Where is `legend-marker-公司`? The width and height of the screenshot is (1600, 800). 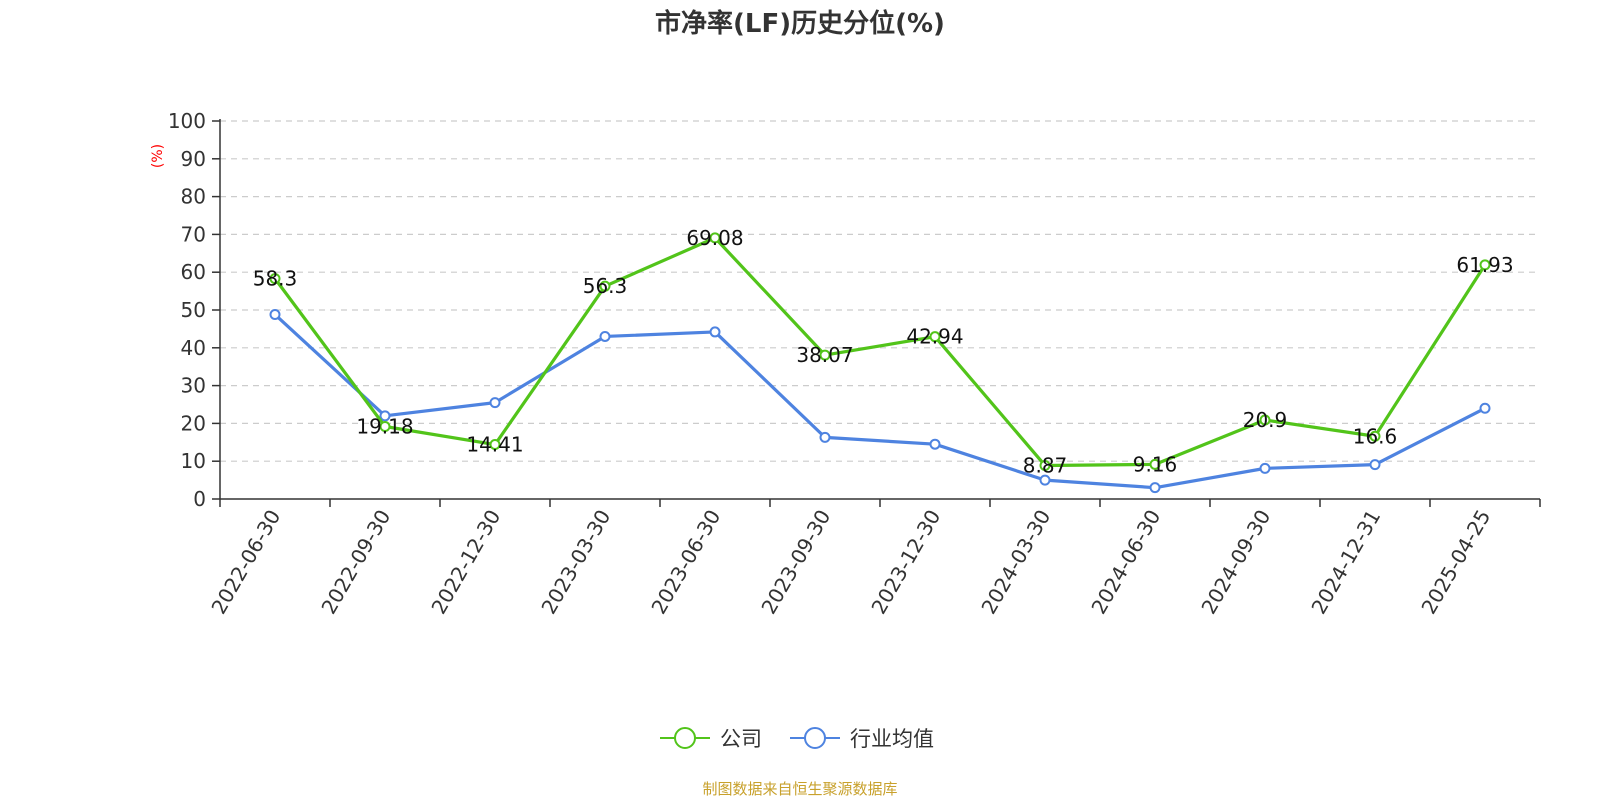 legend-marker-公司 is located at coordinates (685, 738).